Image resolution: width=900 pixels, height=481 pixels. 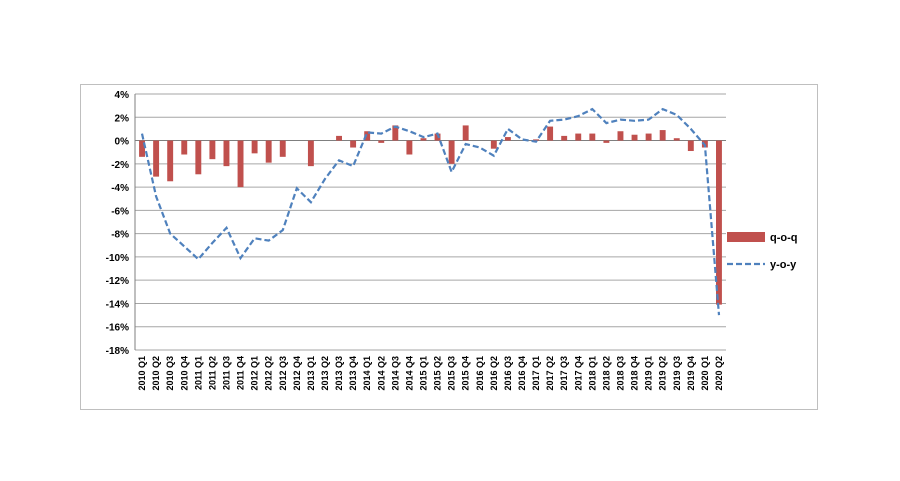 I want to click on x-tick-label: 2019 Q4, so click(x=691, y=373).